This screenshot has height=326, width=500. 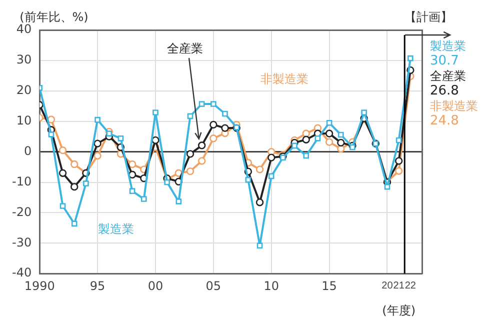 I want to click on text: 製造業, so click(x=116, y=229).